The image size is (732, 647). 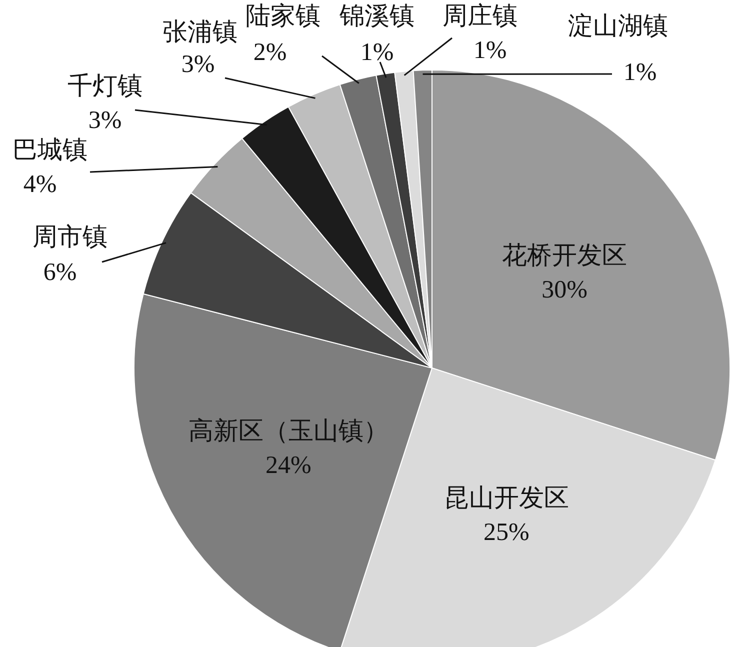 What do you see at coordinates (70, 237) in the screenshot?
I see `slice-label: 周市镇` at bounding box center [70, 237].